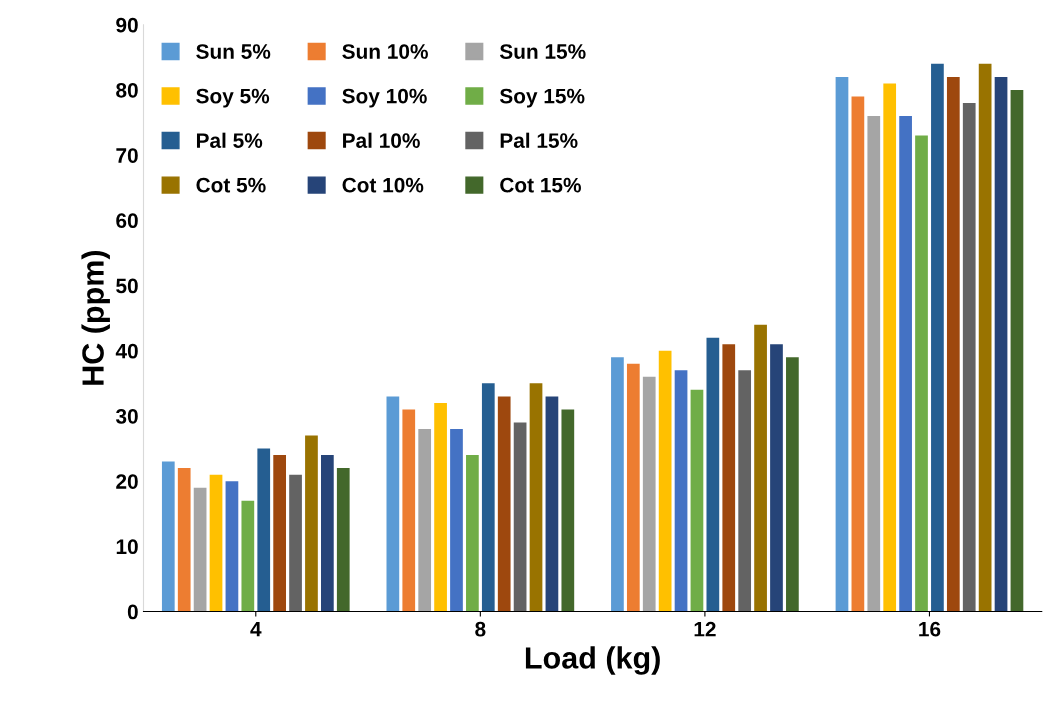 Image resolution: width=1063 pixels, height=707 pixels. I want to click on x-tick-label: 8, so click(480, 629).